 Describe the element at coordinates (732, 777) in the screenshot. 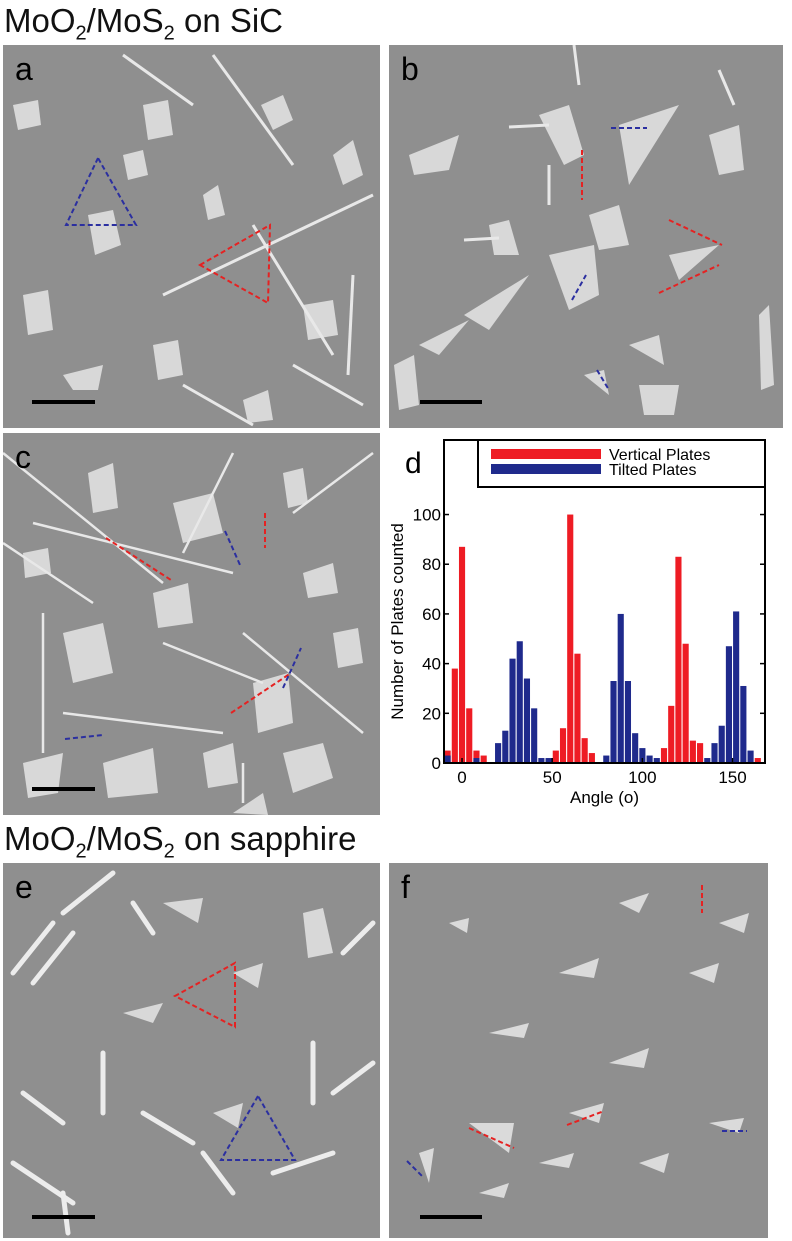

I see `x-tick-label: 150` at that location.